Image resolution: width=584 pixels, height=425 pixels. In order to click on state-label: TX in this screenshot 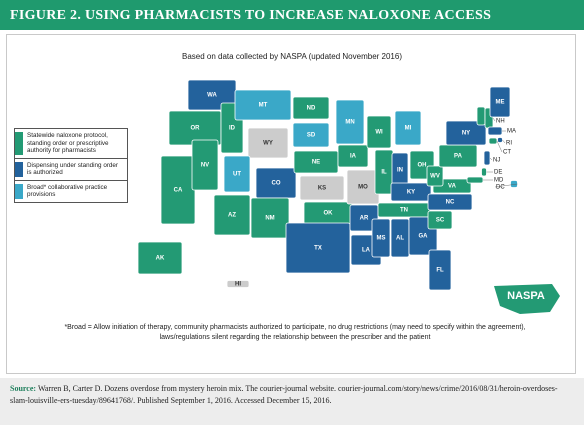, I will do `click(318, 249)`.